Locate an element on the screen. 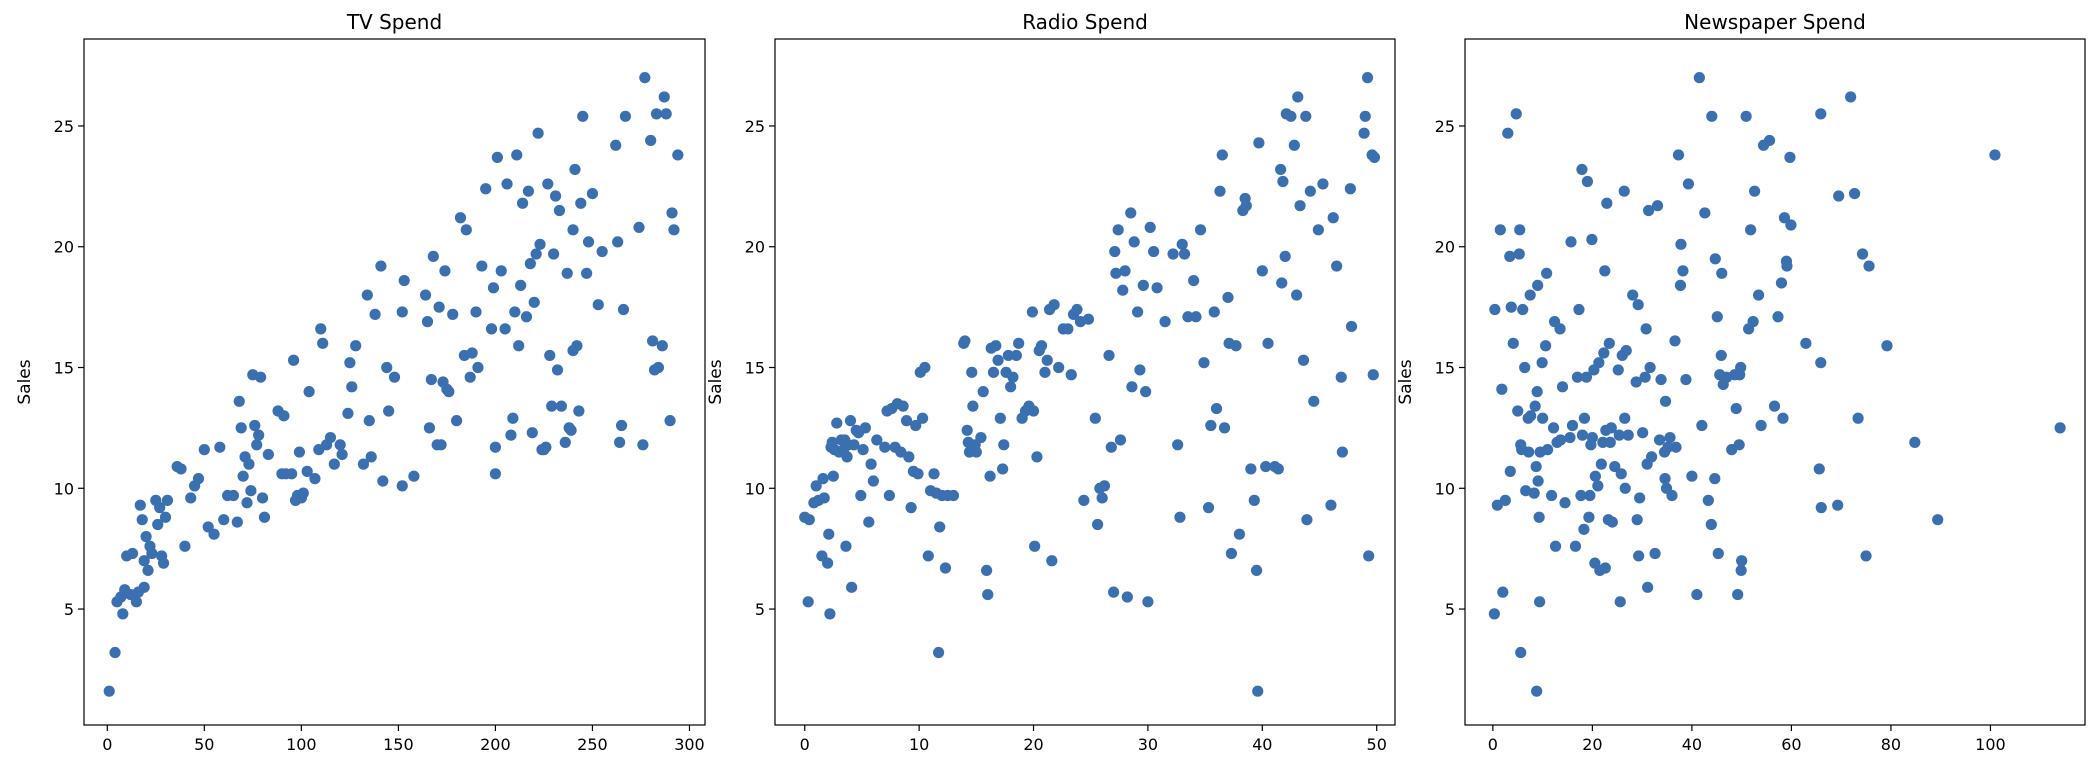 The height and width of the screenshot is (782, 2096). newspaper-spend-ytick-label: 10 is located at coordinates (1445, 488).